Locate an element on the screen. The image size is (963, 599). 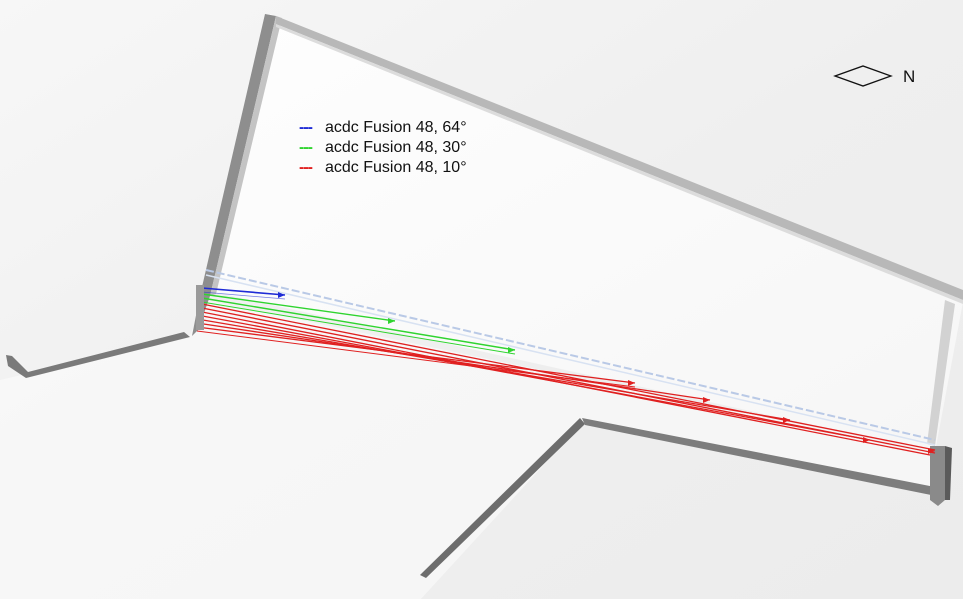
compass-icon-spacer is located at coordinates (865, 77).